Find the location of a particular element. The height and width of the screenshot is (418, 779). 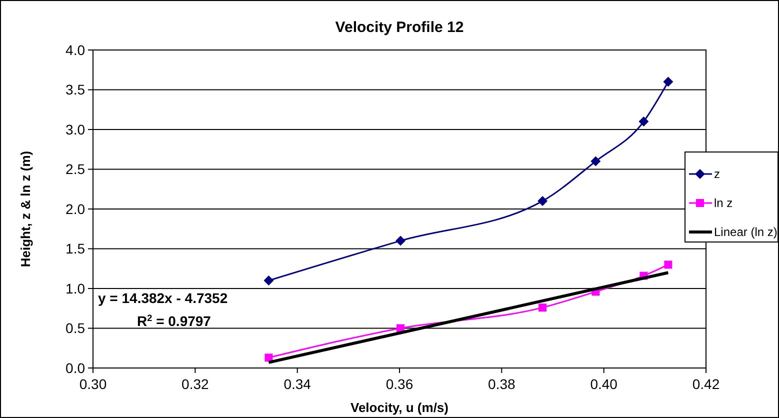

chart-title: Velocity Profile 12 is located at coordinates (399, 27).